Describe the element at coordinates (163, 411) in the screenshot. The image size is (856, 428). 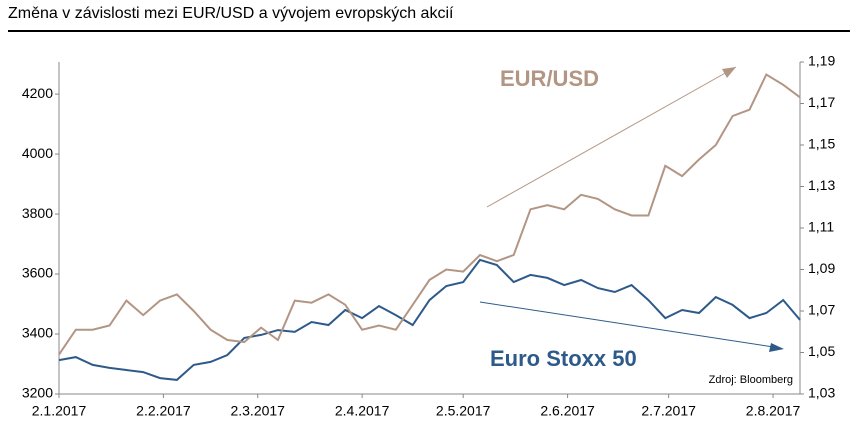
I see `x-tick-label: 2.2.2017` at that location.